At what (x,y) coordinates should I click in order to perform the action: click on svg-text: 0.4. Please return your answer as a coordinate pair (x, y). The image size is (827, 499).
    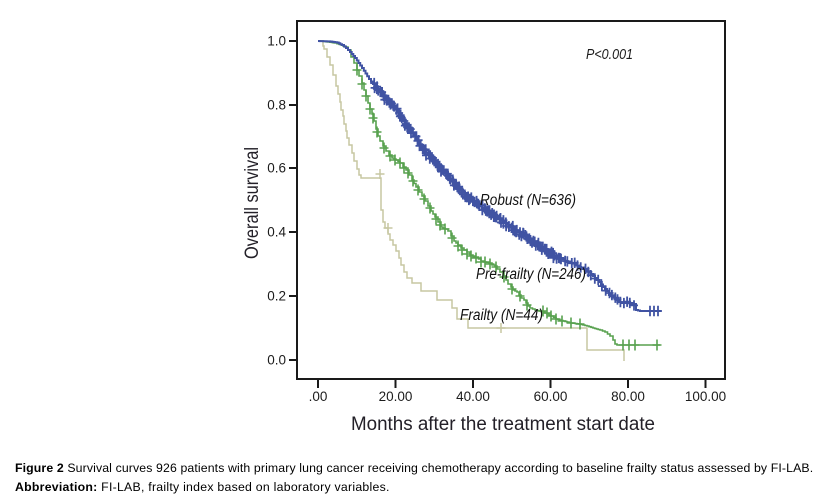
    Looking at the image, I should click on (276, 232).